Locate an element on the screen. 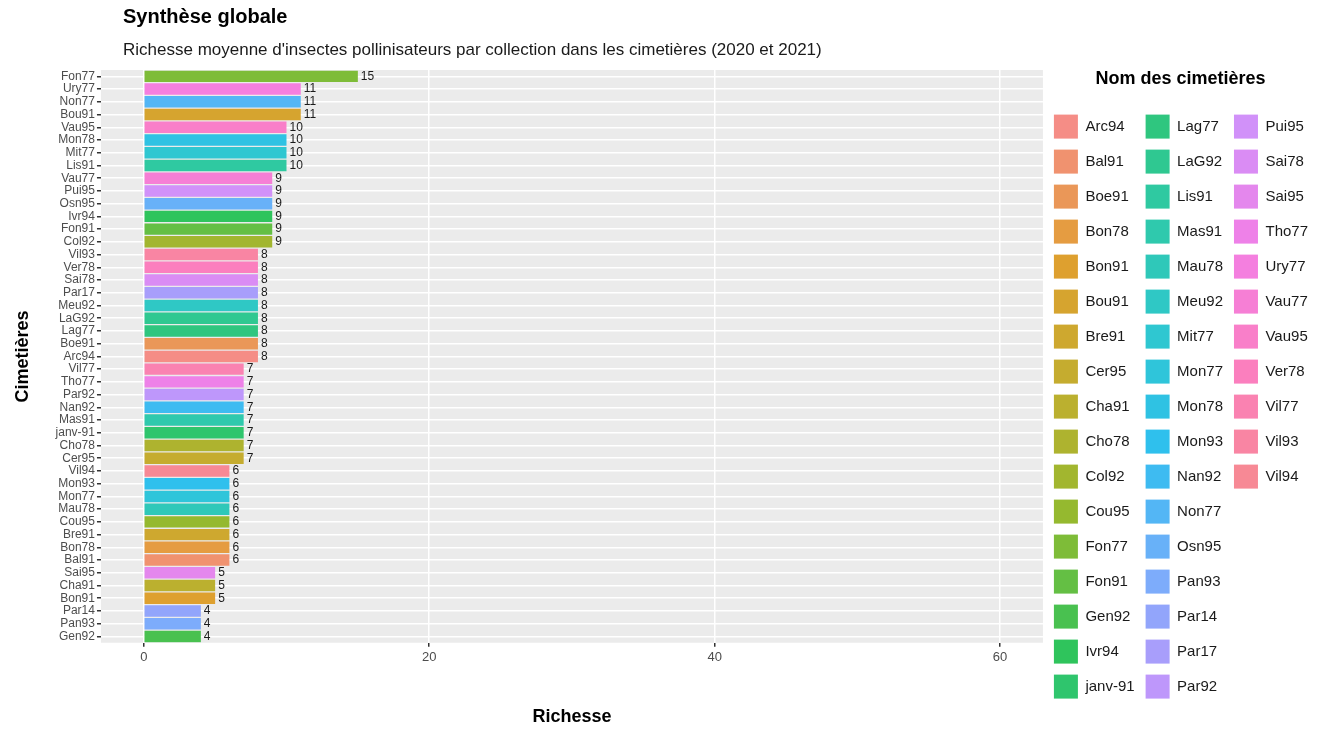 This screenshot has width=1338, height=738. y-tick-label: Lis91 is located at coordinates (81, 164).